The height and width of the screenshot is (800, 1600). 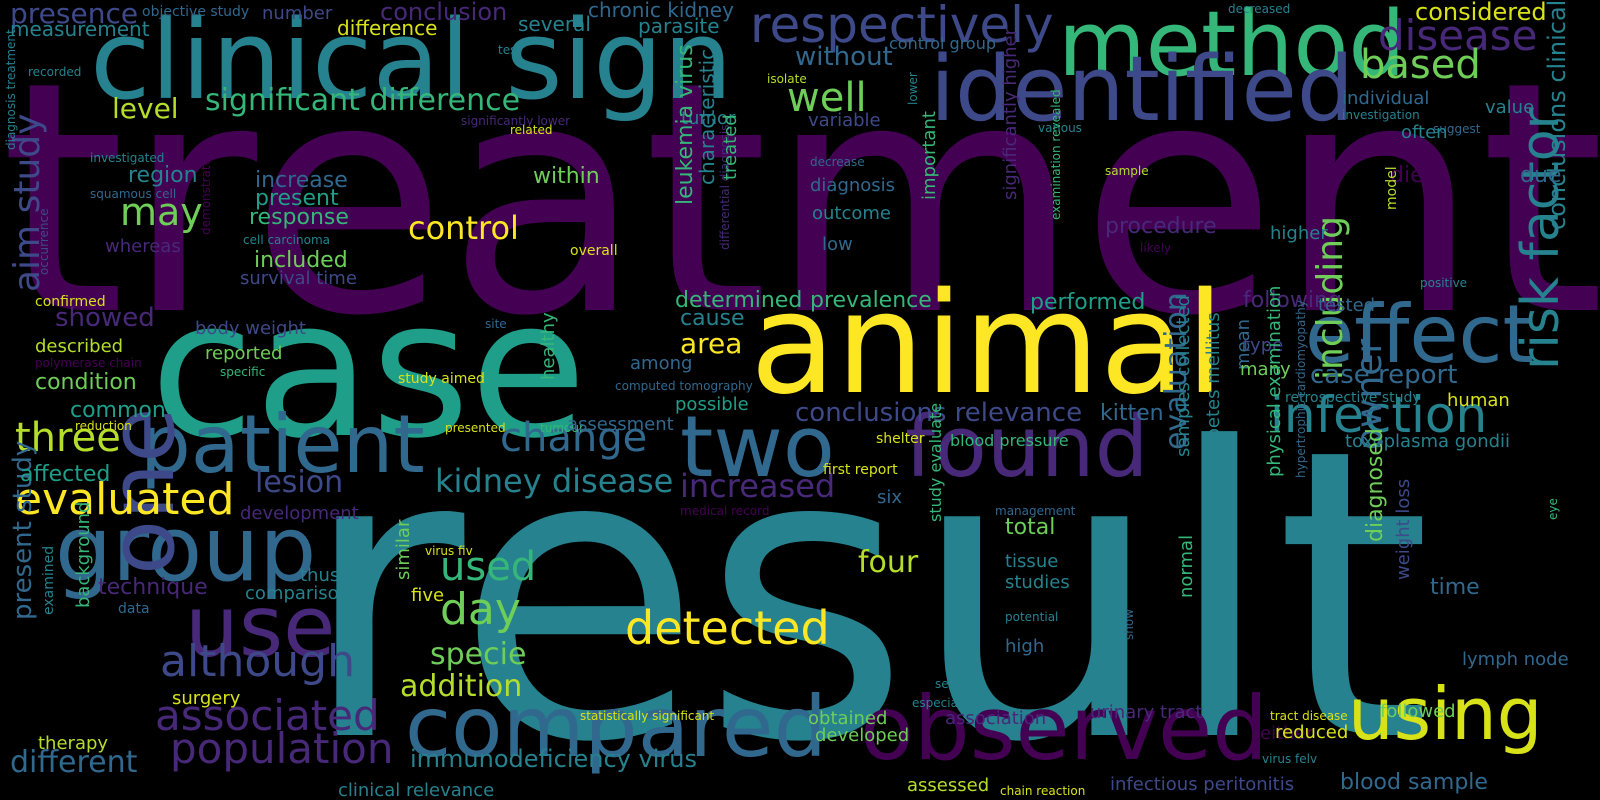 I want to click on word-isolate: isolate, so click(x=787, y=79).